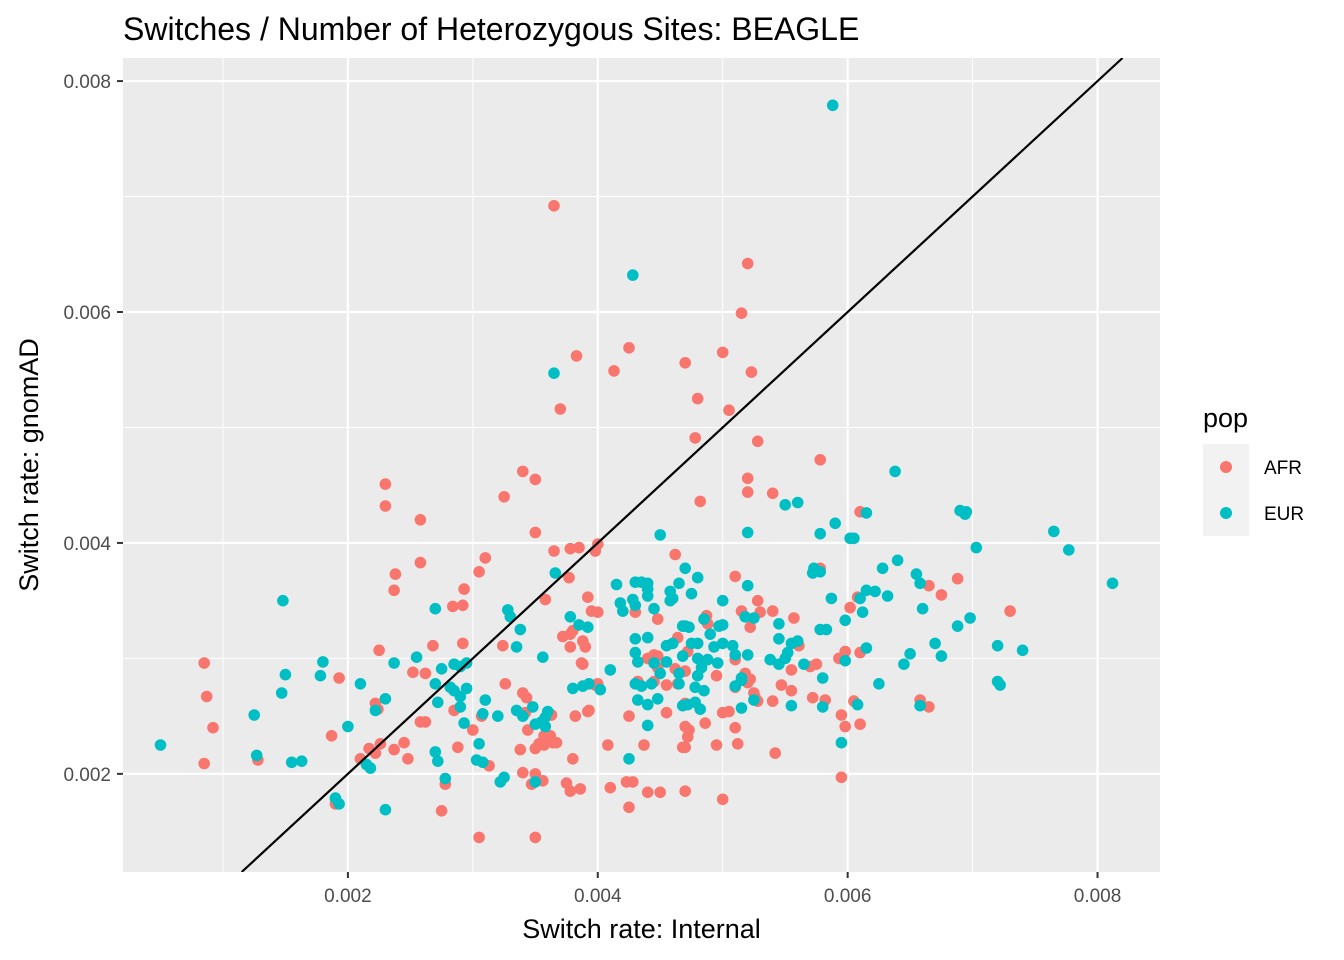  Describe the element at coordinates (641, 929) in the screenshot. I see `x-axis-title: Switch rate: Internal` at that location.